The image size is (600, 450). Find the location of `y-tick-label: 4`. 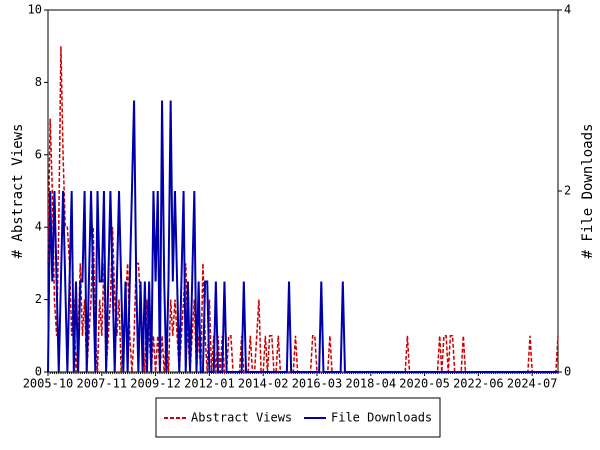

y-tick-label: 4 is located at coordinates (38, 227).